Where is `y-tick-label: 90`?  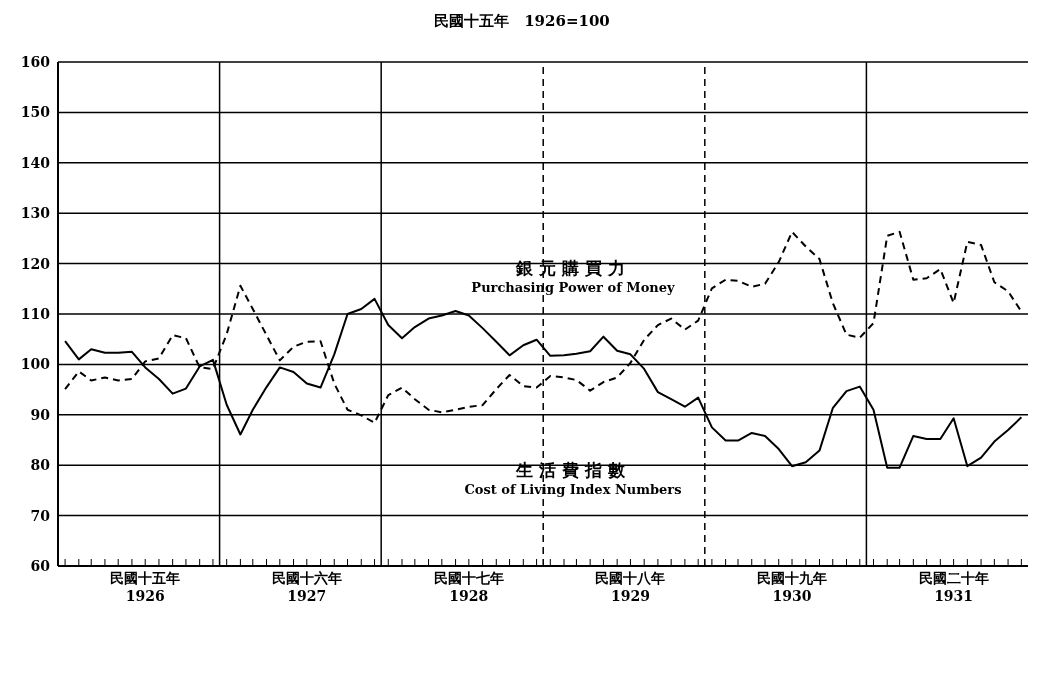
y-tick-label: 90 is located at coordinates (40, 414).